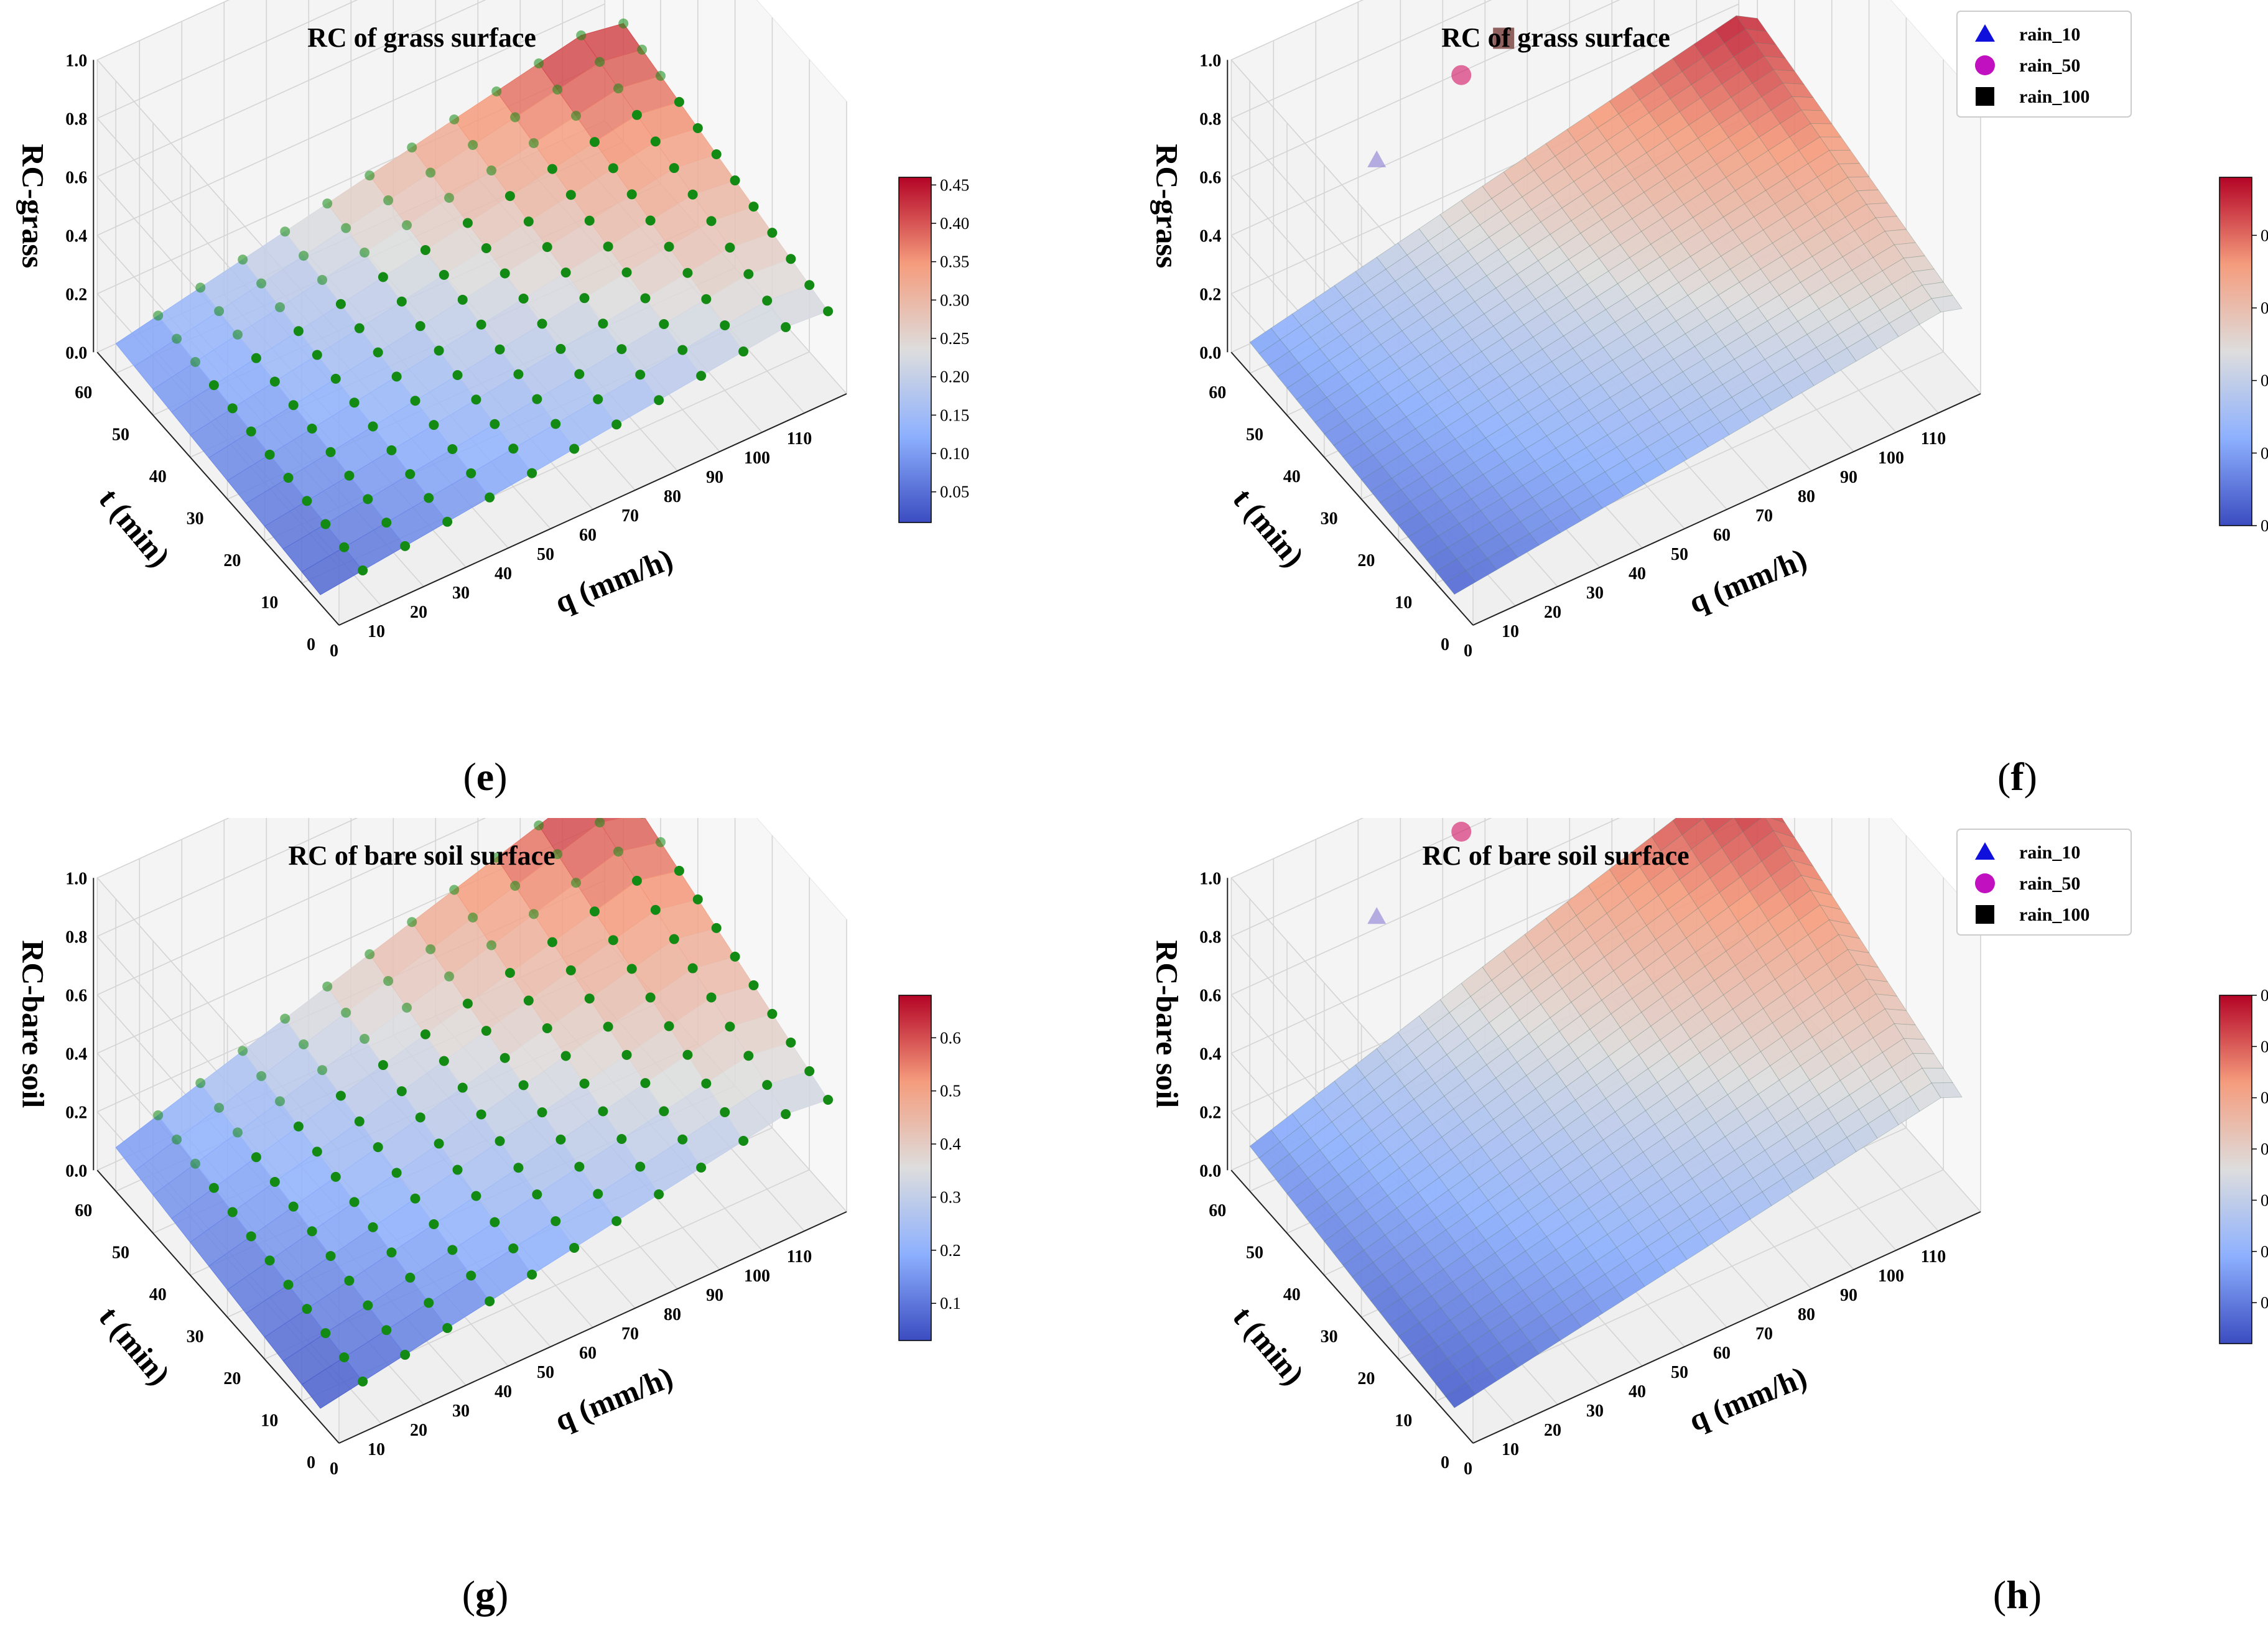  I want to click on q-axis-line, so click(1726, 509).